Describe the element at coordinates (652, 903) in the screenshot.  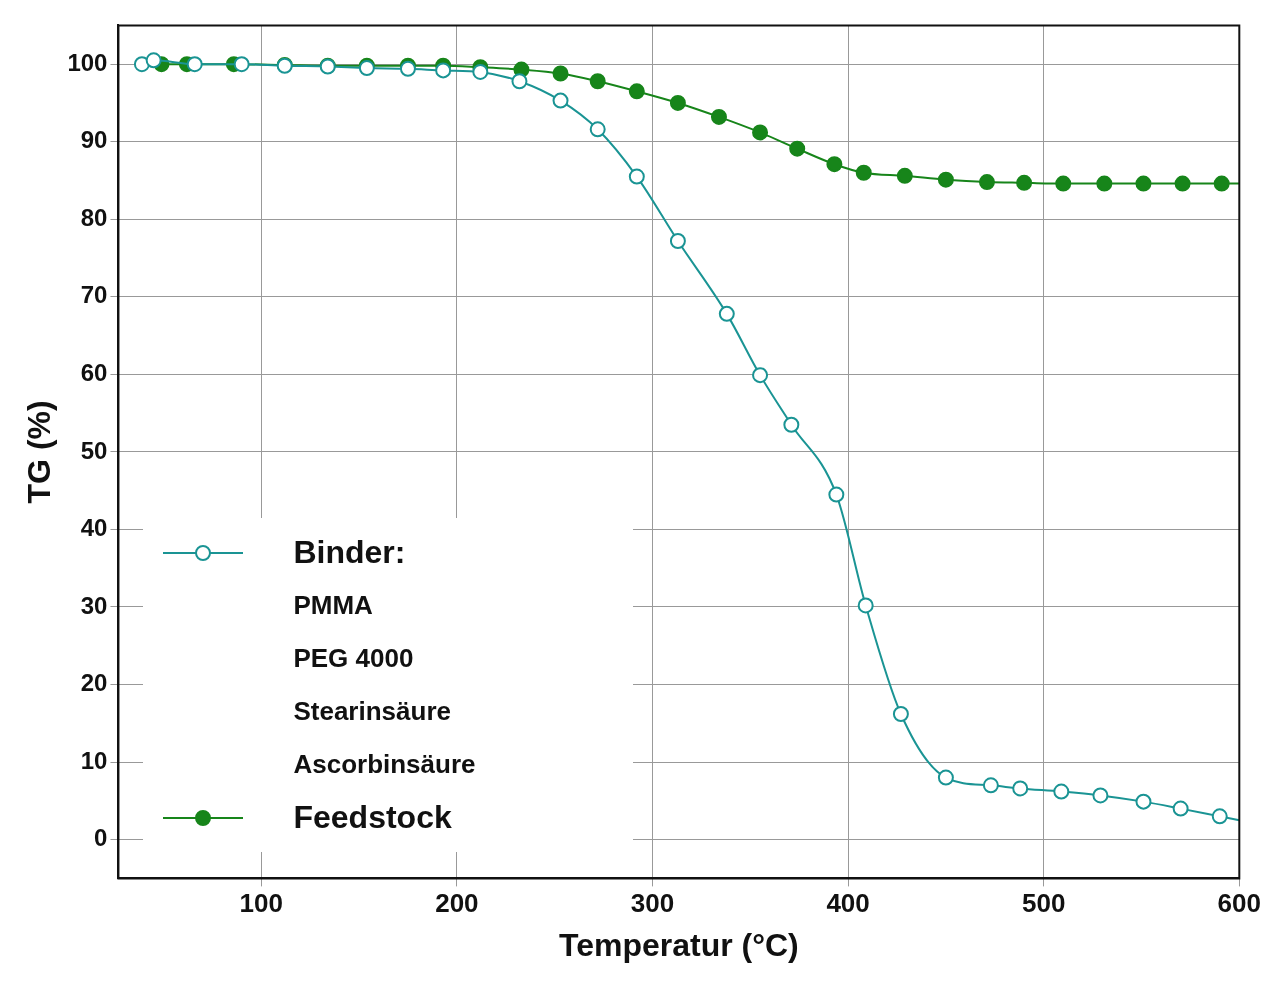
I see `x-tick-label: 300` at that location.